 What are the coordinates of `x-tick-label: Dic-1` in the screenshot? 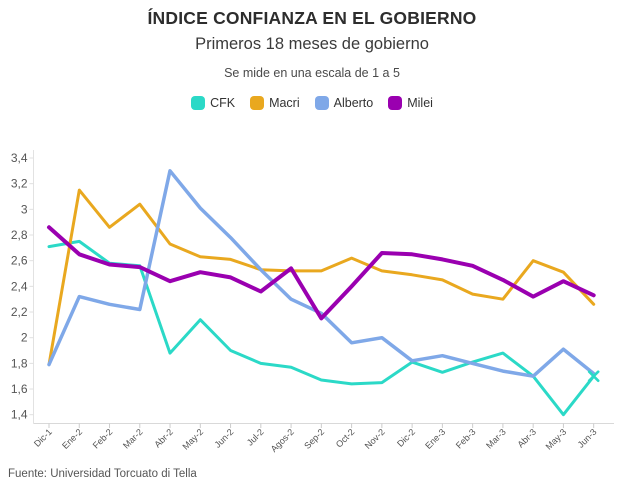 It's located at (43, 438).